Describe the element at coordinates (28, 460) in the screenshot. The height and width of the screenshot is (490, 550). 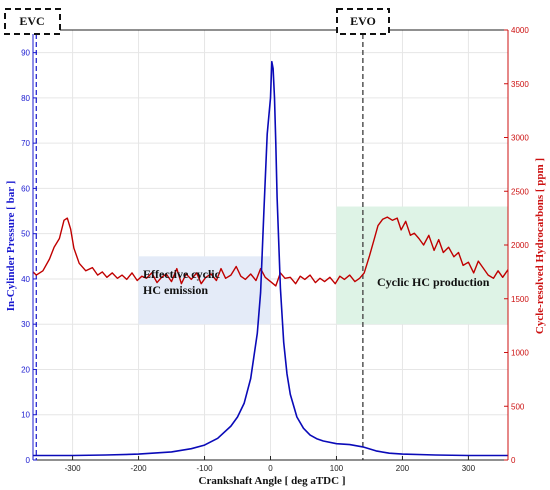
I see `y-left-tick-label: 0` at that location.